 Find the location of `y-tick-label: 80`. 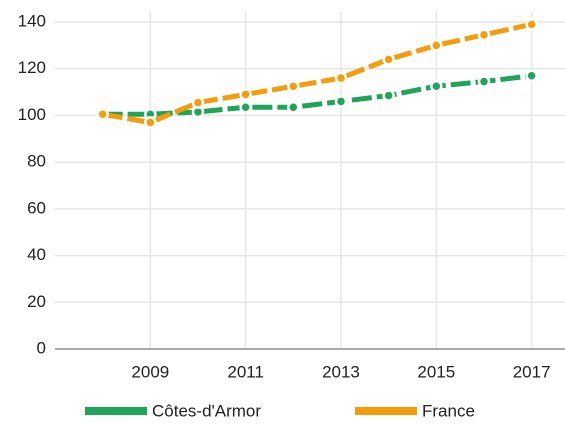

y-tick-label: 80 is located at coordinates (36, 161).